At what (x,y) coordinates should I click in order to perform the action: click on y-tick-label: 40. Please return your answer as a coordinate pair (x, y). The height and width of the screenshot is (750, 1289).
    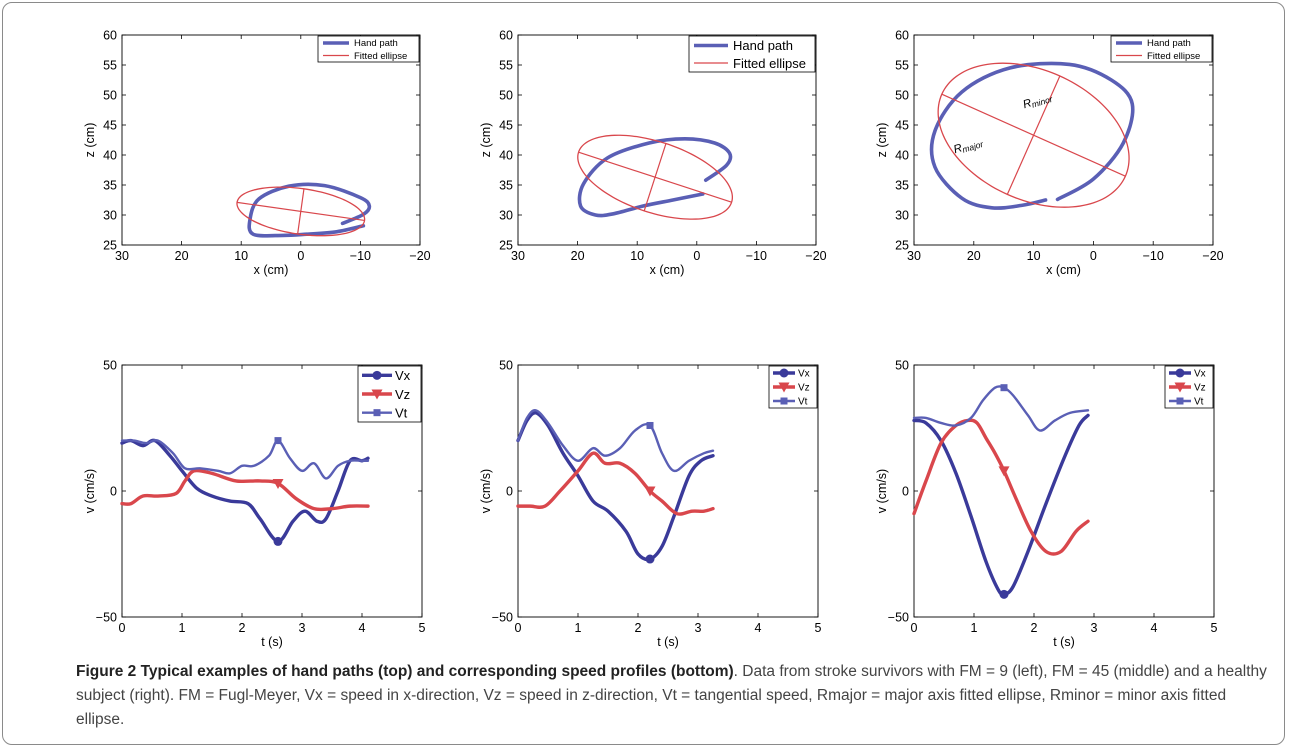
    Looking at the image, I should click on (506, 156).